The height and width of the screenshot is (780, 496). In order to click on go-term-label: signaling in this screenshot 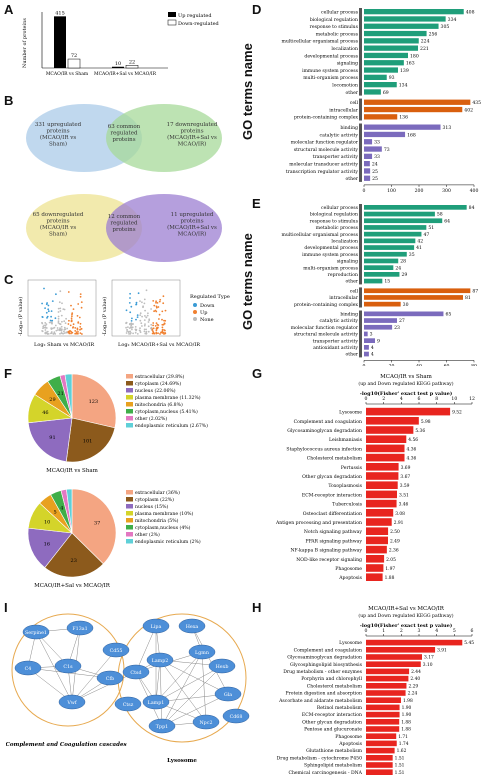, I will do `click(347, 262)`.